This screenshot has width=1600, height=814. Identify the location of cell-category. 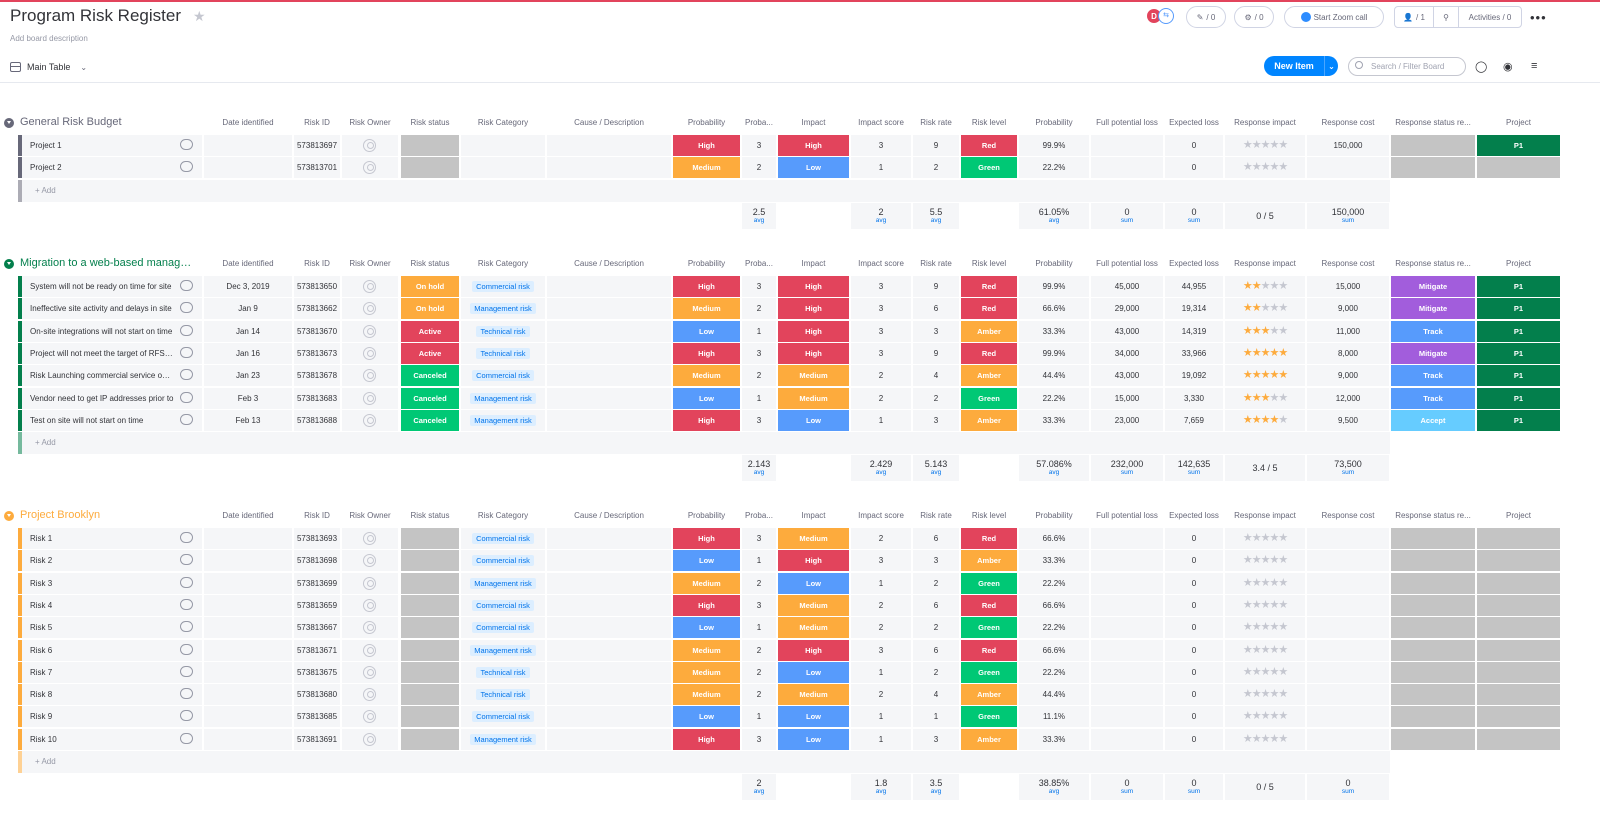
(503, 168).